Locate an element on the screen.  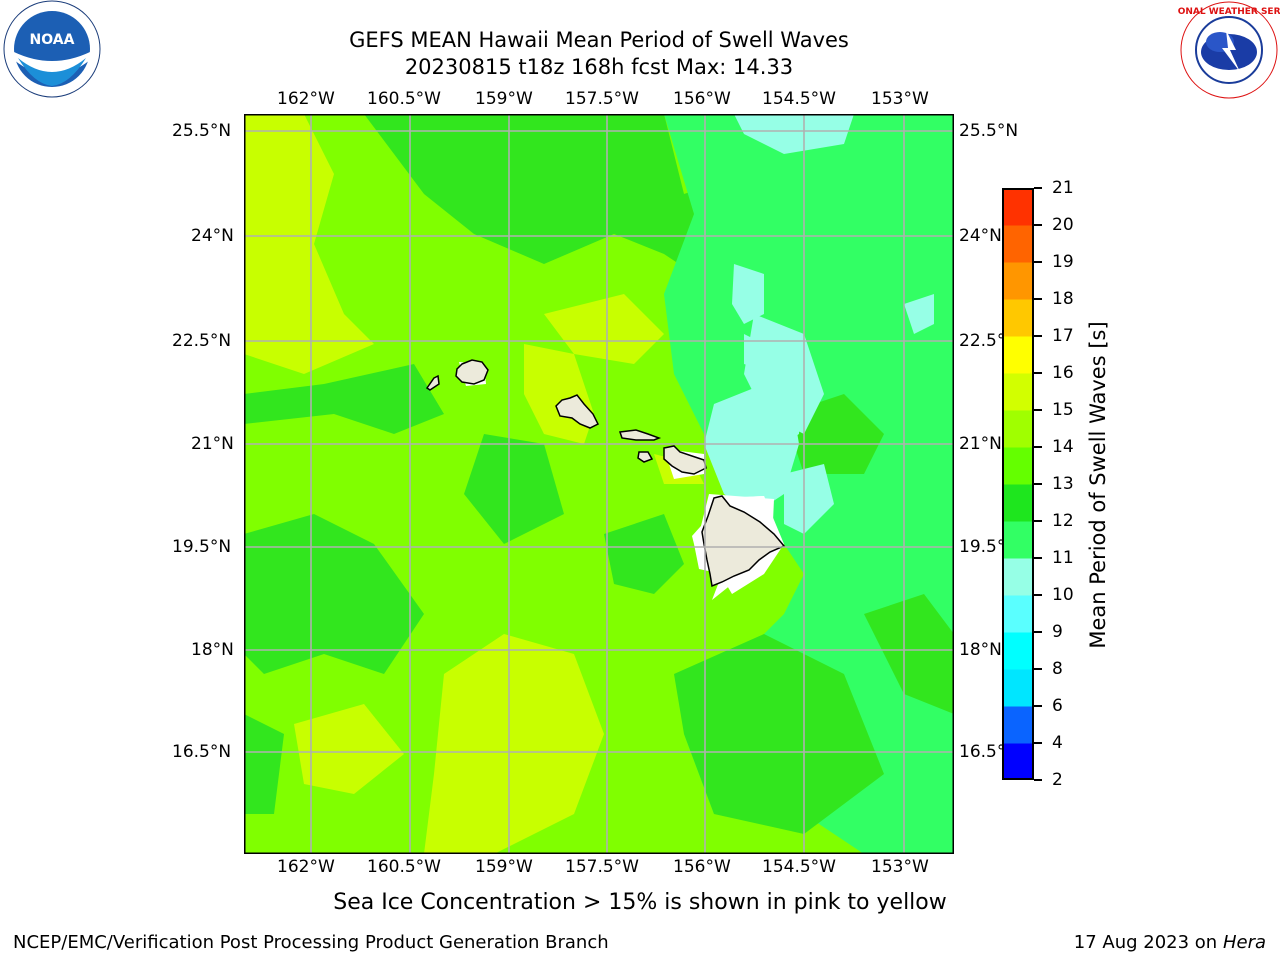
nws-logo: NATIONAL WEATHER SERVICE is located at coordinates (1229, 50).